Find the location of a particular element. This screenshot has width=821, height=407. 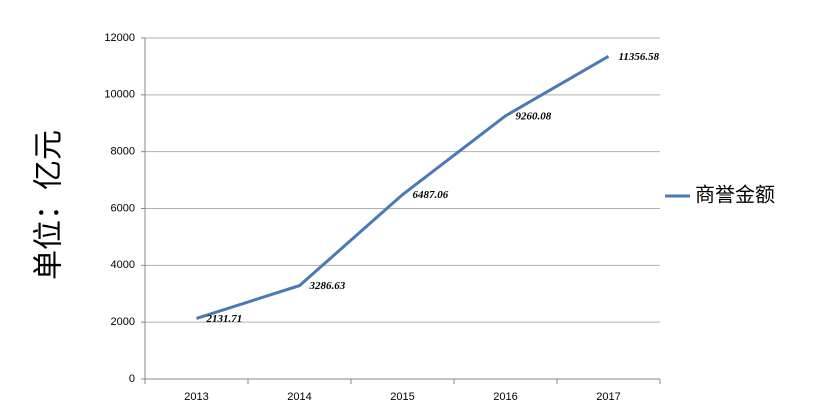

legend-label: 商誉金额 is located at coordinates (735, 195).